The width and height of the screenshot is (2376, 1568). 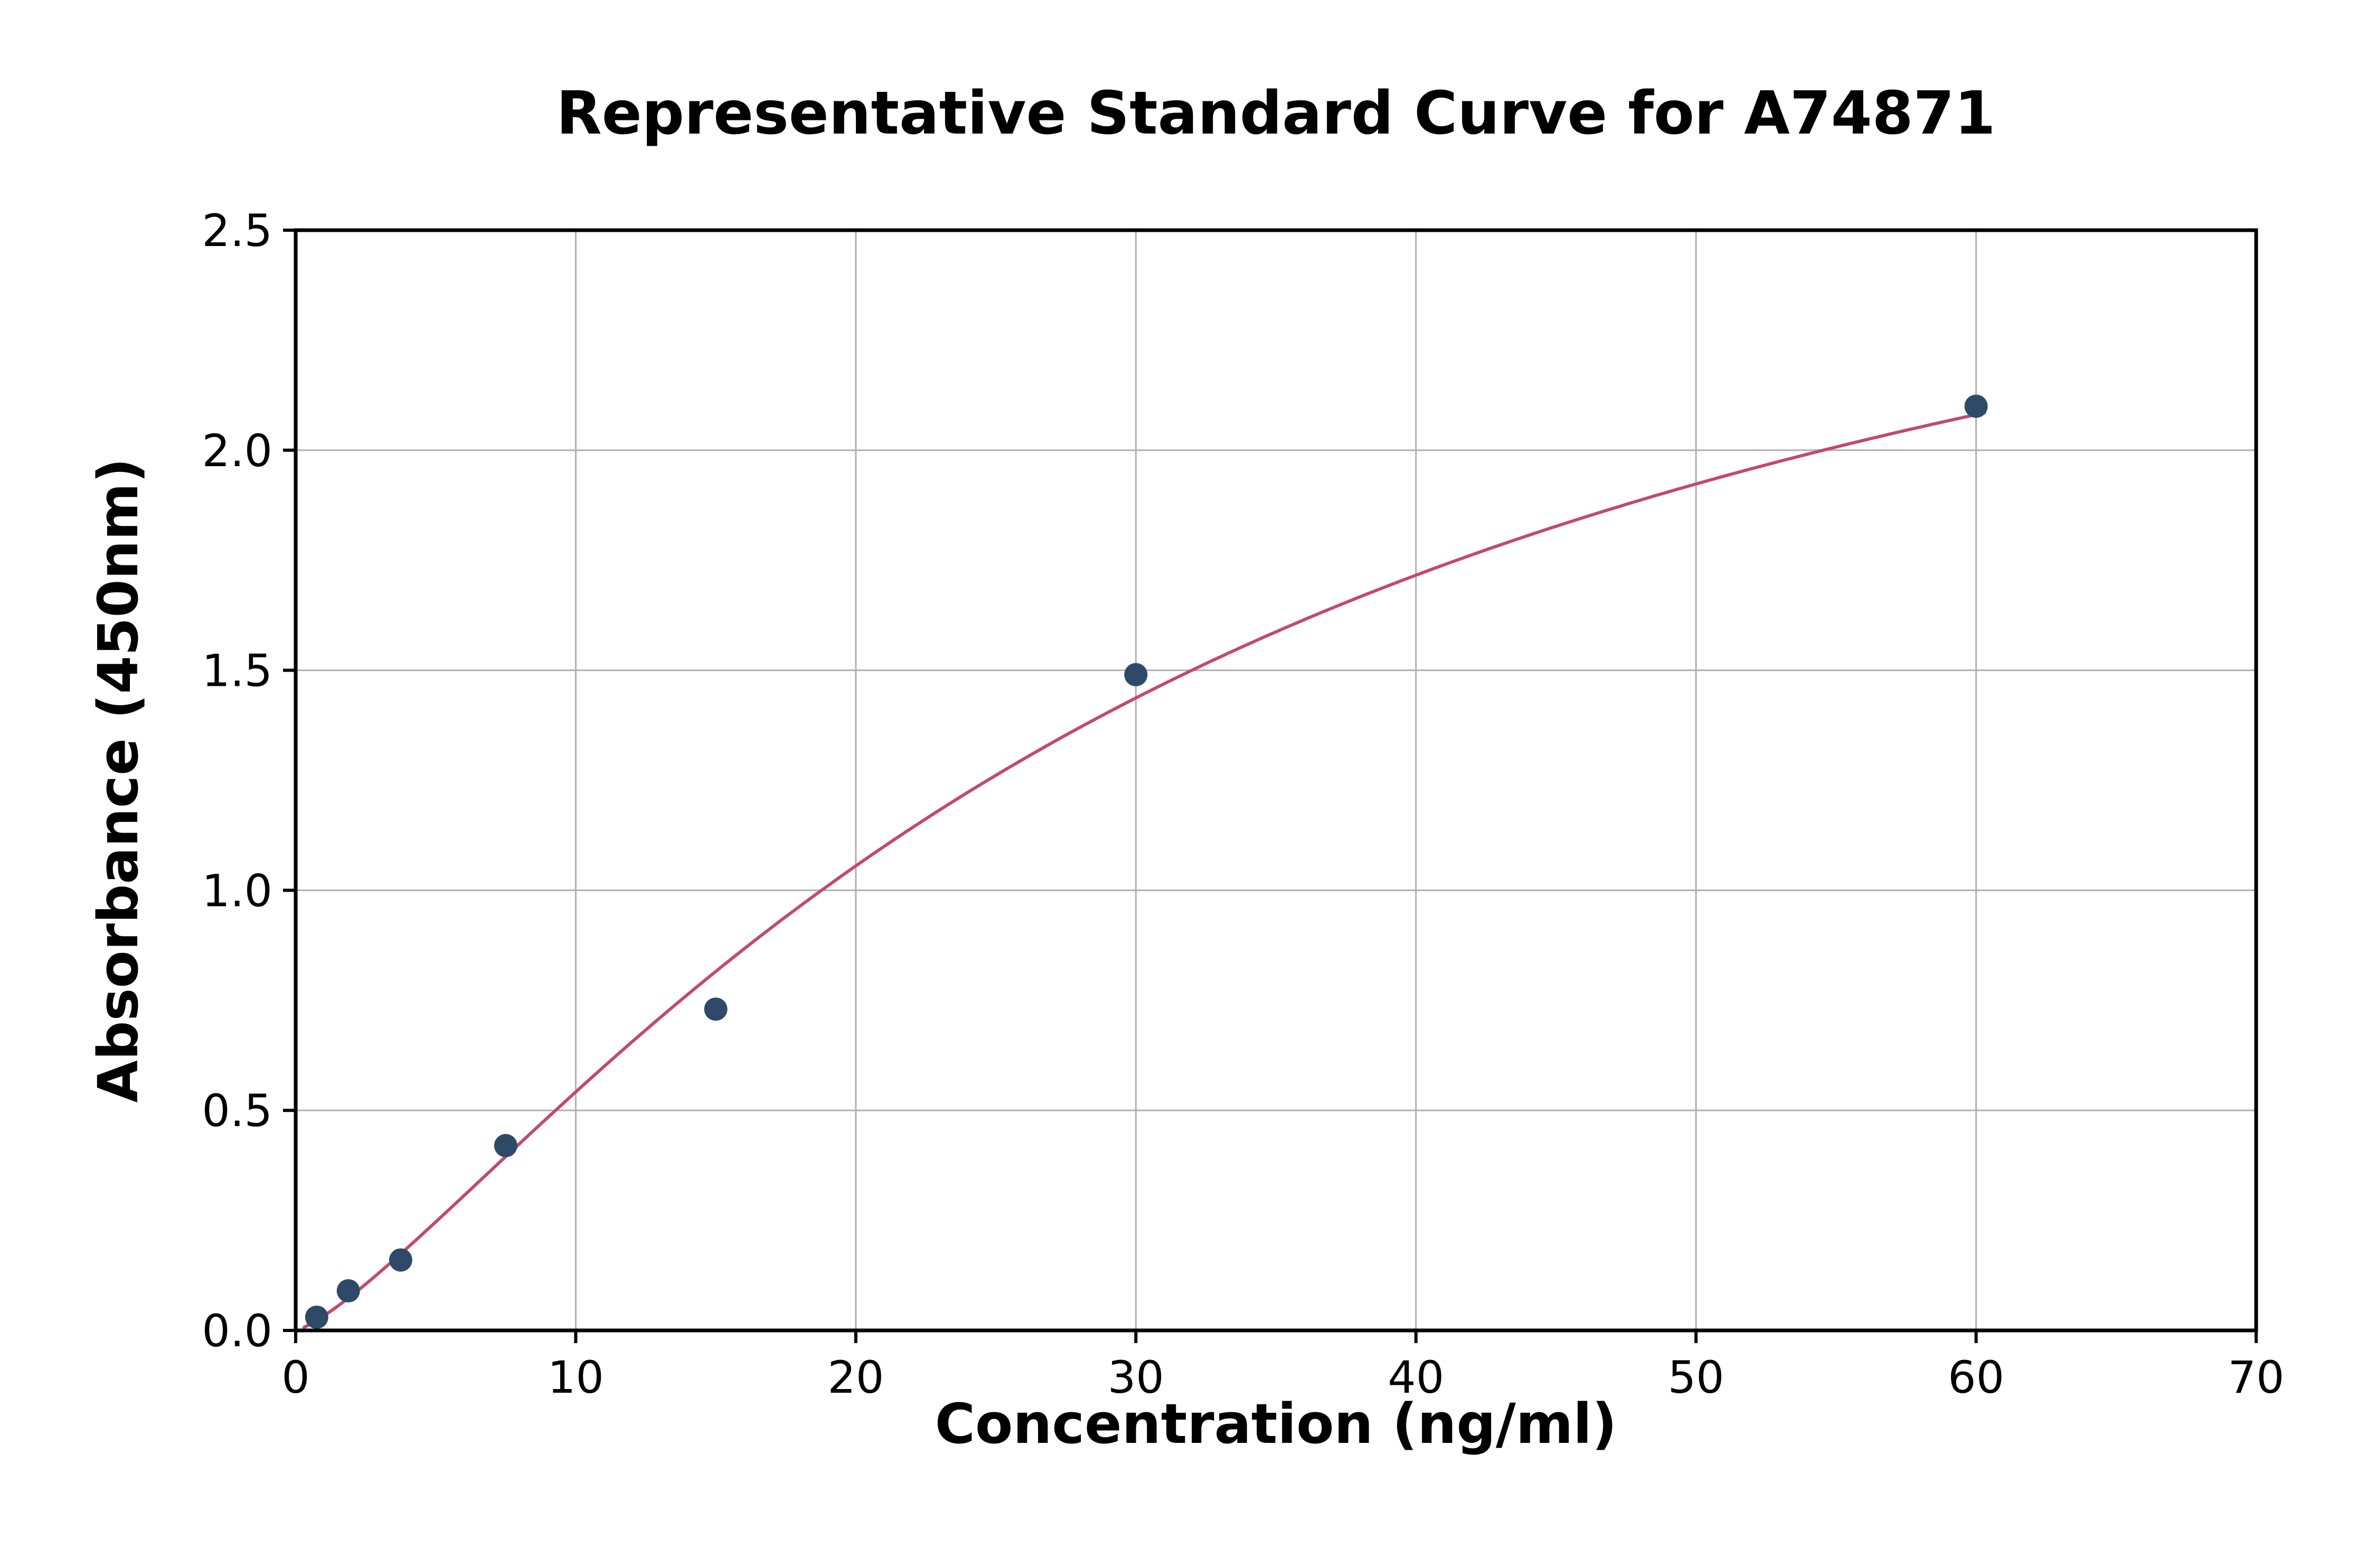 What do you see at coordinates (1276, 1424) in the screenshot?
I see `x-axis-label: Concentration (ng/ml)` at bounding box center [1276, 1424].